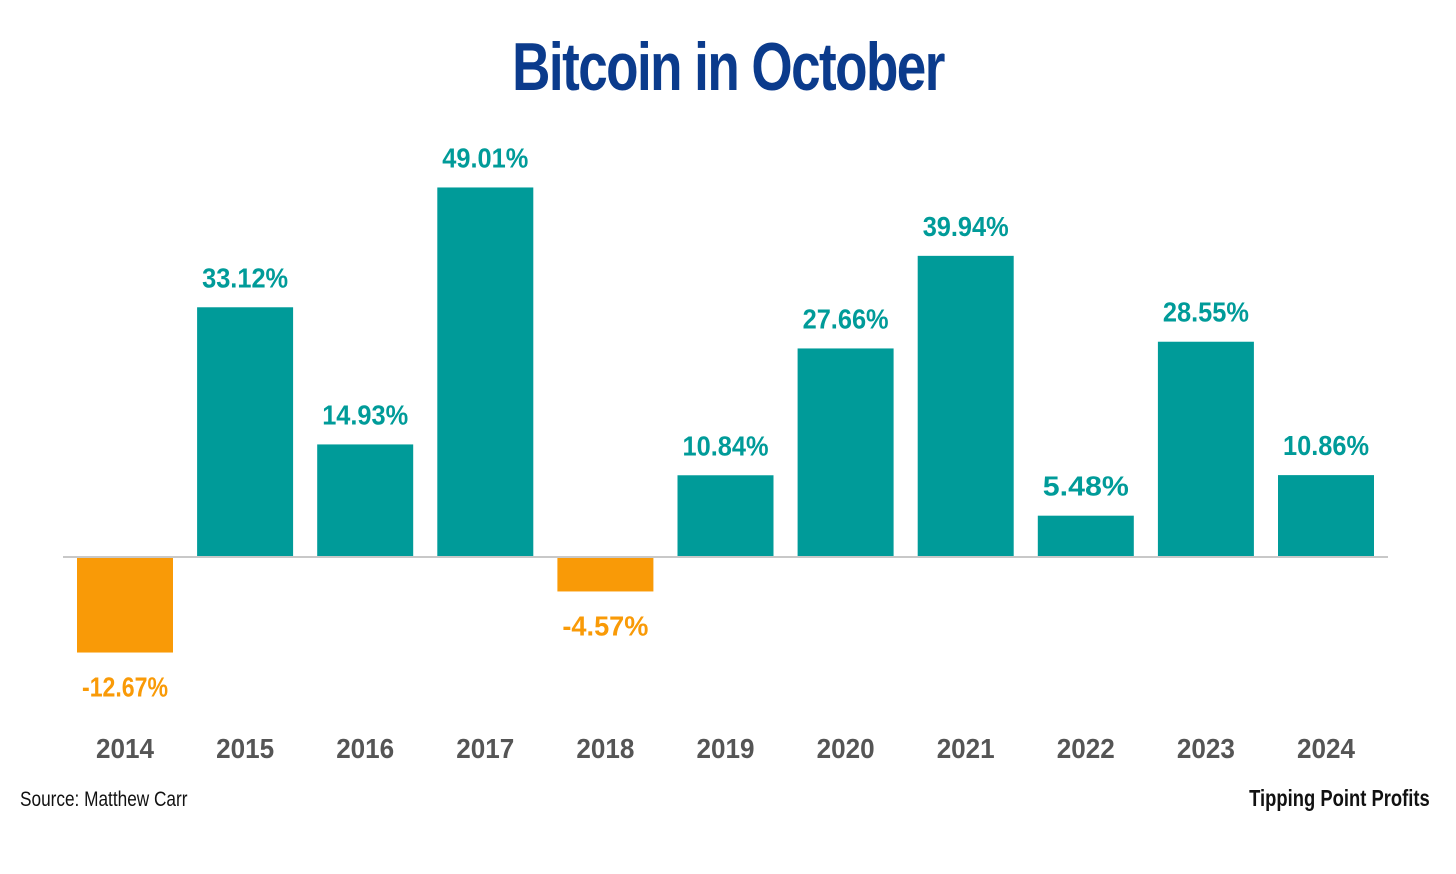  What do you see at coordinates (965, 406) in the screenshot?
I see `bar-2021` at bounding box center [965, 406].